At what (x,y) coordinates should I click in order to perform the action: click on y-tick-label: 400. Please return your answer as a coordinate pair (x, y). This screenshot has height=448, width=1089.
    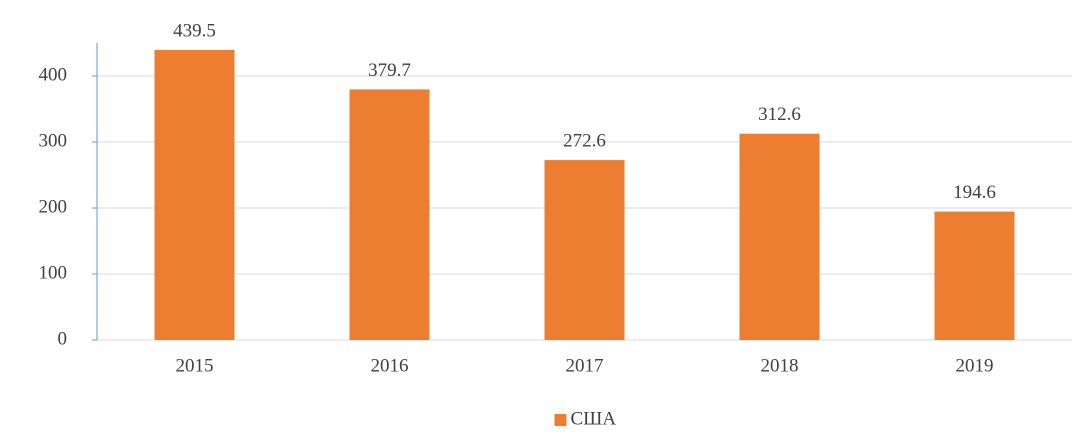
    Looking at the image, I should click on (53, 74).